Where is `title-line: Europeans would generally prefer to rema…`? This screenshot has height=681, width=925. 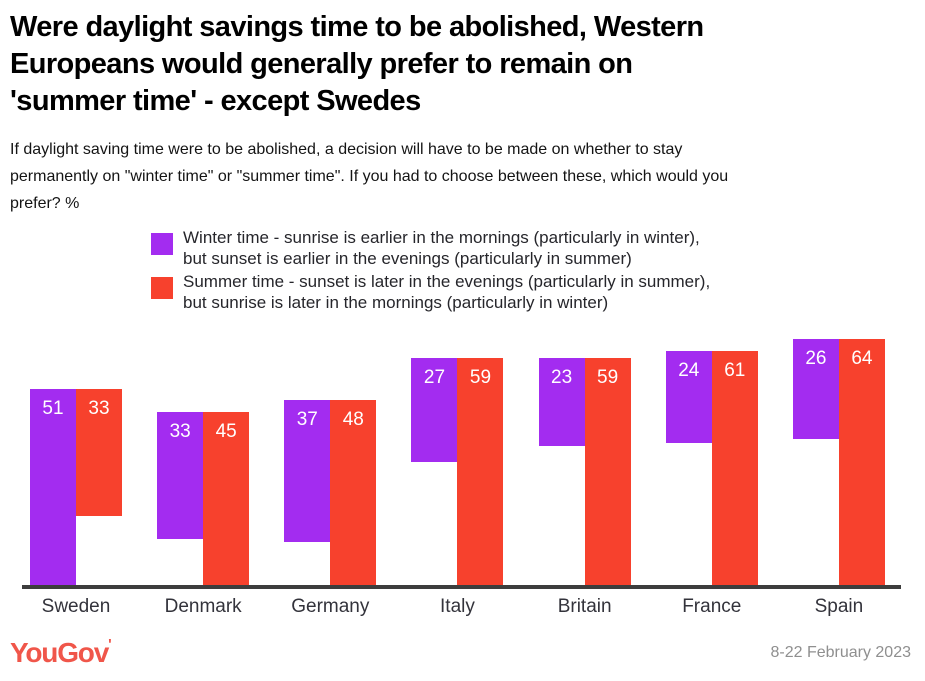 title-line: Europeans would generally prefer to rema… is located at coordinates (321, 64).